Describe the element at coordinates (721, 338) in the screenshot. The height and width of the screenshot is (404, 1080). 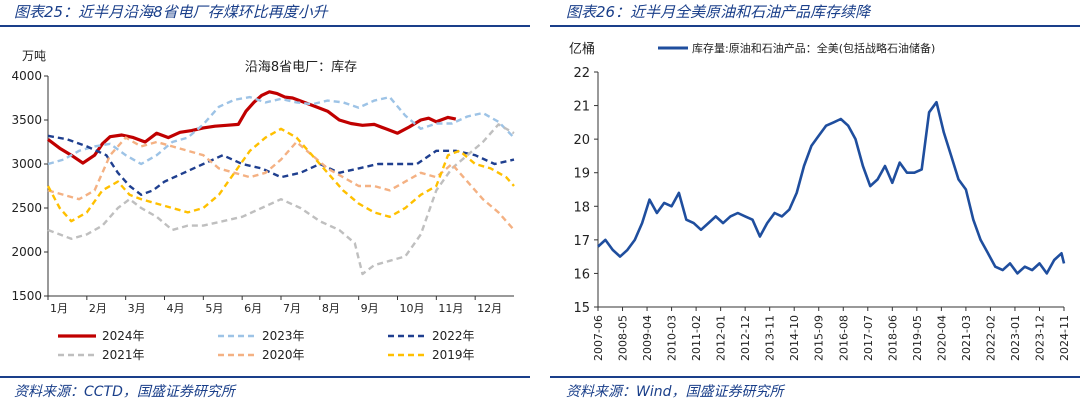
I see `x-tick-label: 2012-01` at that location.